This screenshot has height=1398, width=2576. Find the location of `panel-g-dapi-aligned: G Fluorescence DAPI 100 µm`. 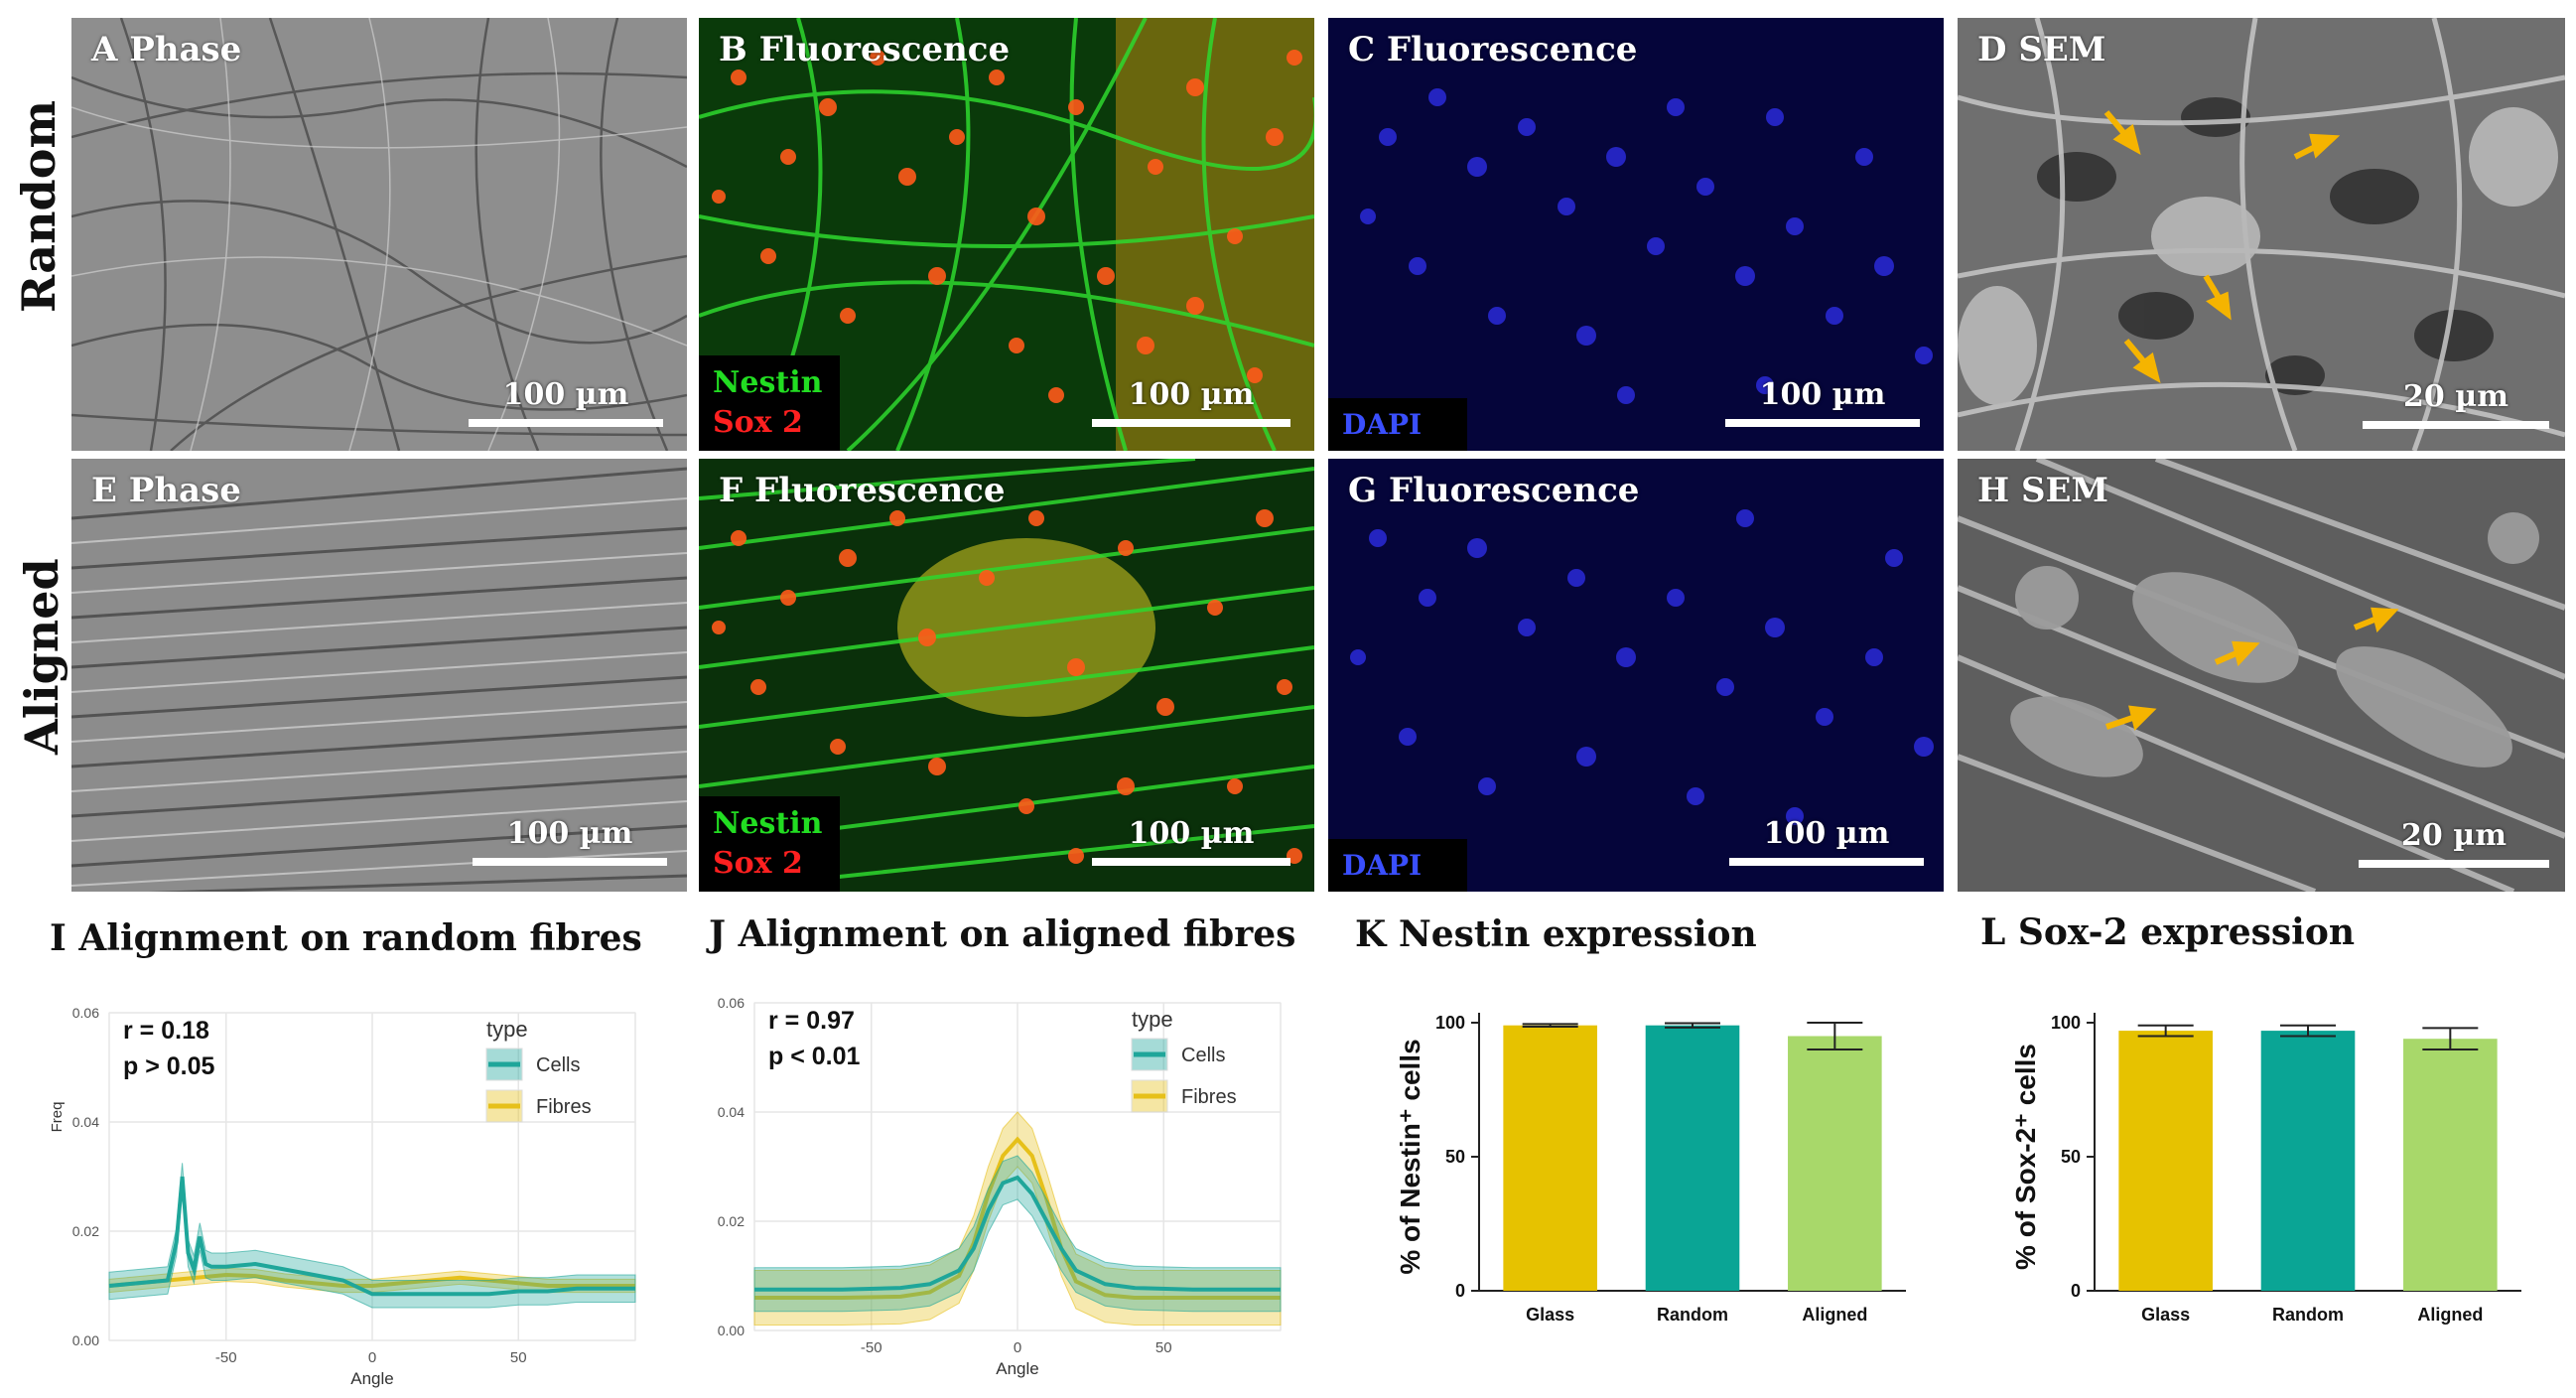

panel-g-dapi-aligned: G Fluorescence DAPI 100 µm is located at coordinates (1636, 676).